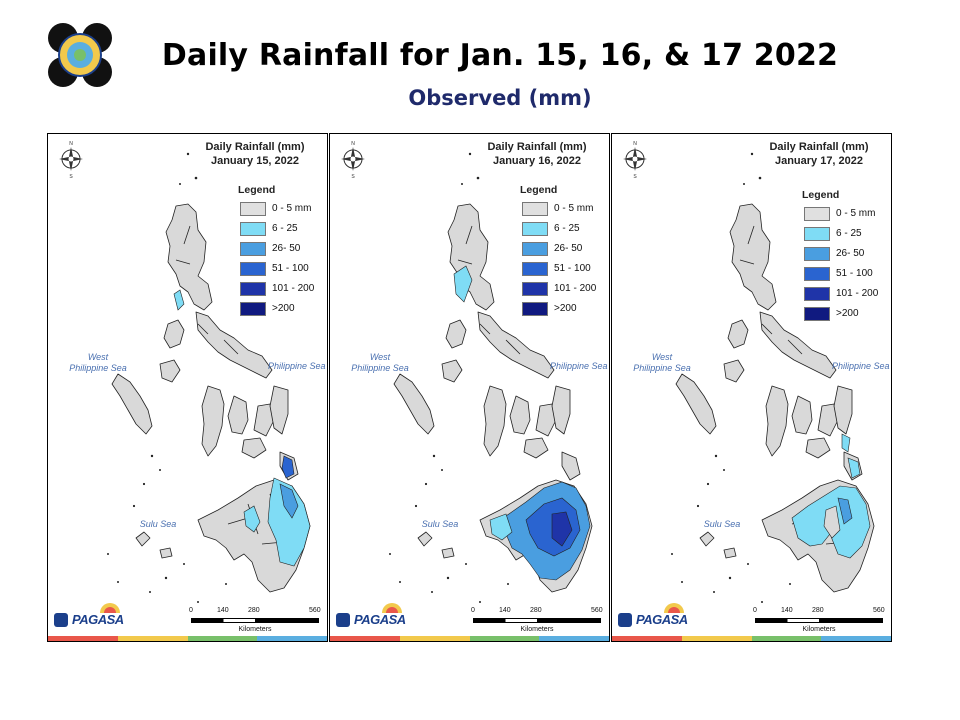  Describe the element at coordinates (71, 177) in the screenshot. I see `svg-text: S` at that location.